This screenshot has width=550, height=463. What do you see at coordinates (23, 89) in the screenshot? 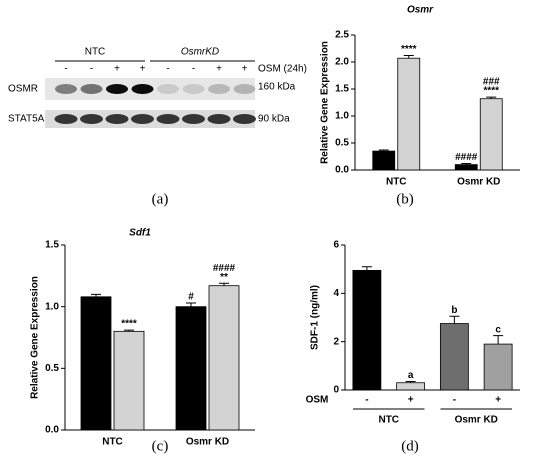
I see `row-label: OSMR` at bounding box center [23, 89].